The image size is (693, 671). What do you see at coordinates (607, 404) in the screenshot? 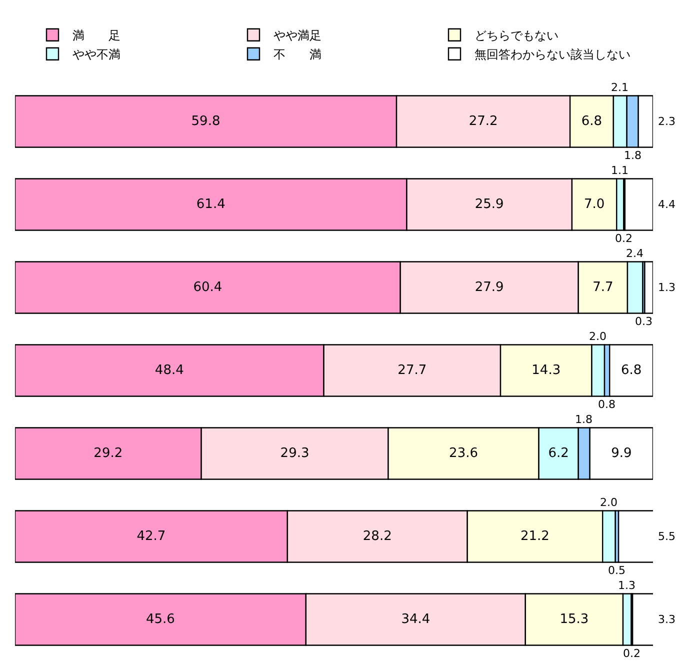
I see `data-label: 0.8` at bounding box center [607, 404].